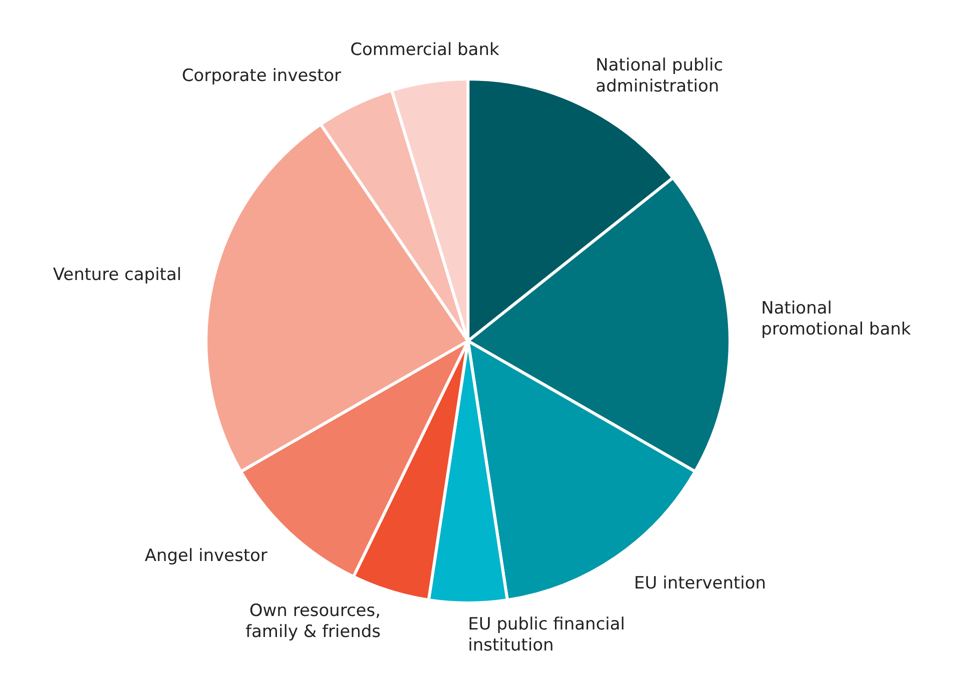 The height and width of the screenshot is (685, 953). I want to click on slice-label: Own resources, family & friends, so click(313, 621).